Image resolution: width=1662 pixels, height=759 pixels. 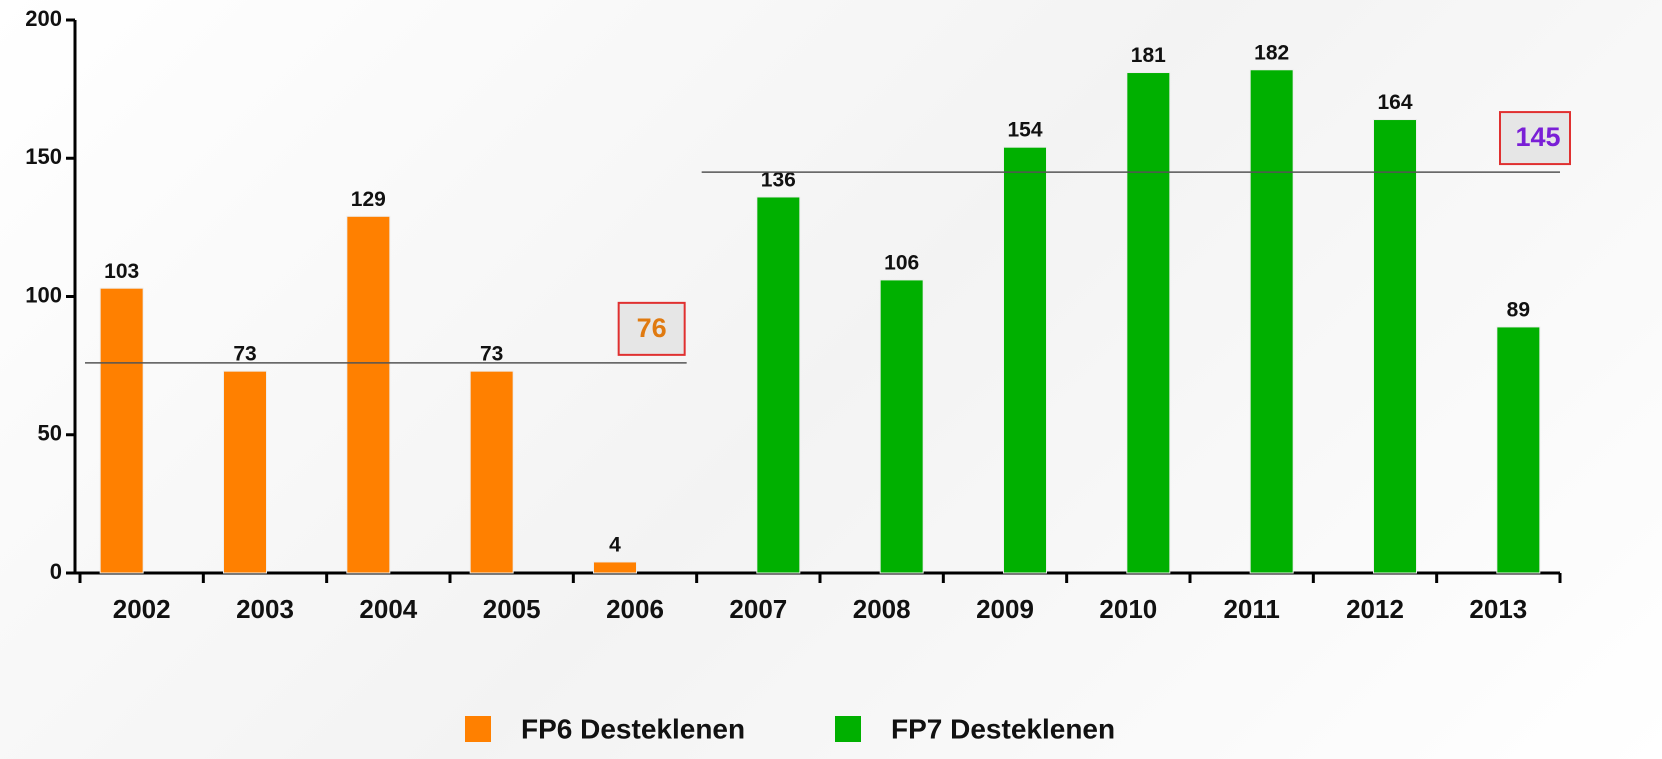 I want to click on x-tick-label: 2002, so click(x=142, y=609).